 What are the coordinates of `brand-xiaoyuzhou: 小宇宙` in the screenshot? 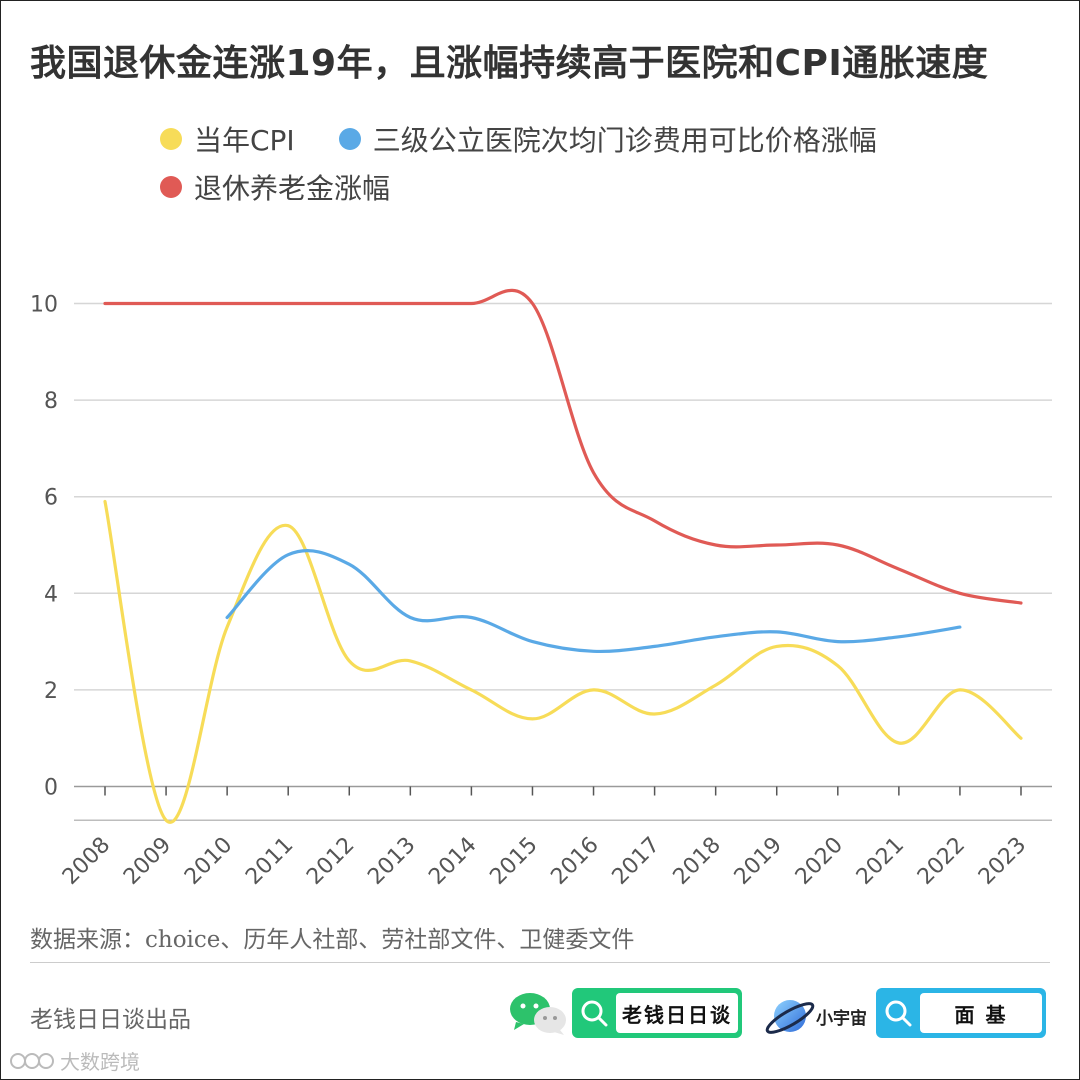 It's located at (841, 1019).